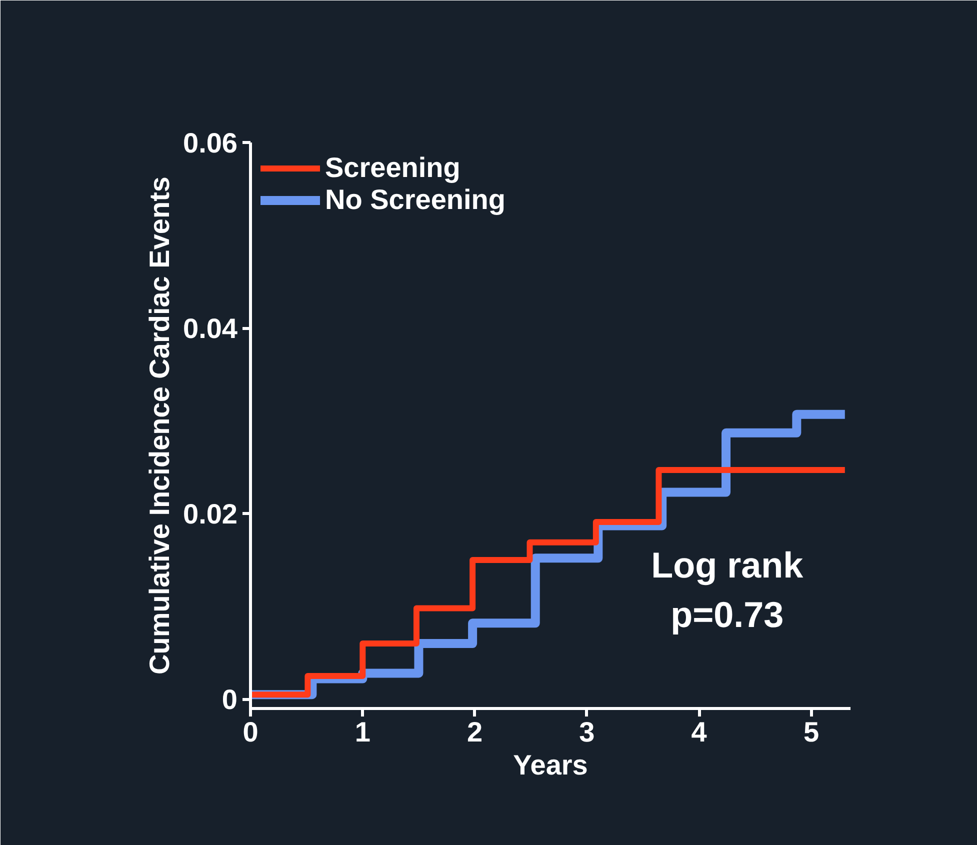 This screenshot has width=977, height=845. Describe the element at coordinates (811, 732) in the screenshot. I see `x-tick-label: 5` at that location.